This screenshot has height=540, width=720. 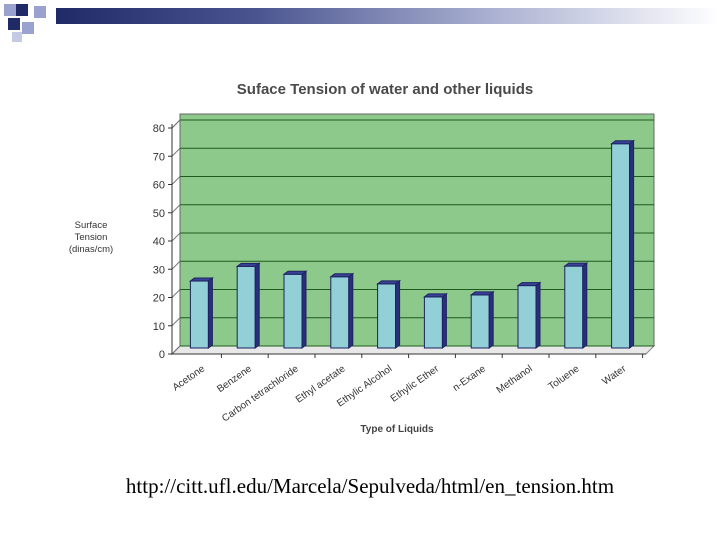 What do you see at coordinates (159, 242) in the screenshot?
I see `y-tick-label: 40` at bounding box center [159, 242].